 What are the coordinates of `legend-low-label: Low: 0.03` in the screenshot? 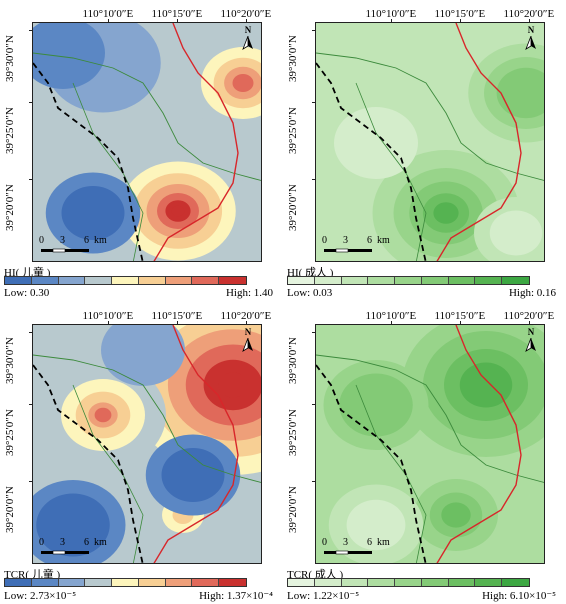 It's located at (310, 293).